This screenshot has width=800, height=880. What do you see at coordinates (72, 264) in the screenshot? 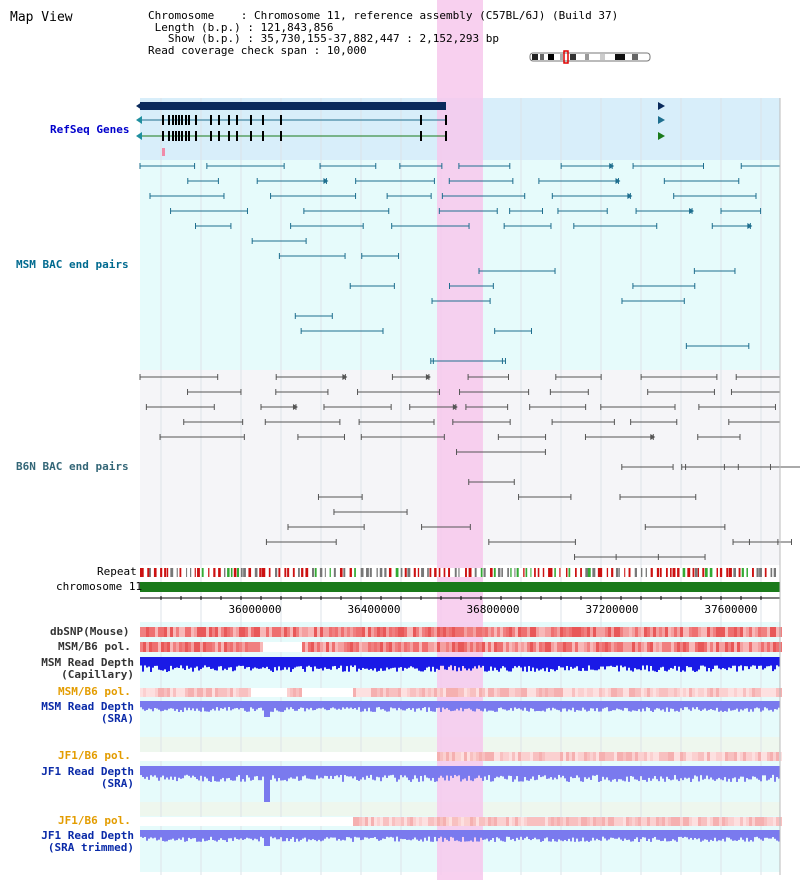
I see `track-label-msm-bac: MSM BAC end pairs` at bounding box center [72, 264].